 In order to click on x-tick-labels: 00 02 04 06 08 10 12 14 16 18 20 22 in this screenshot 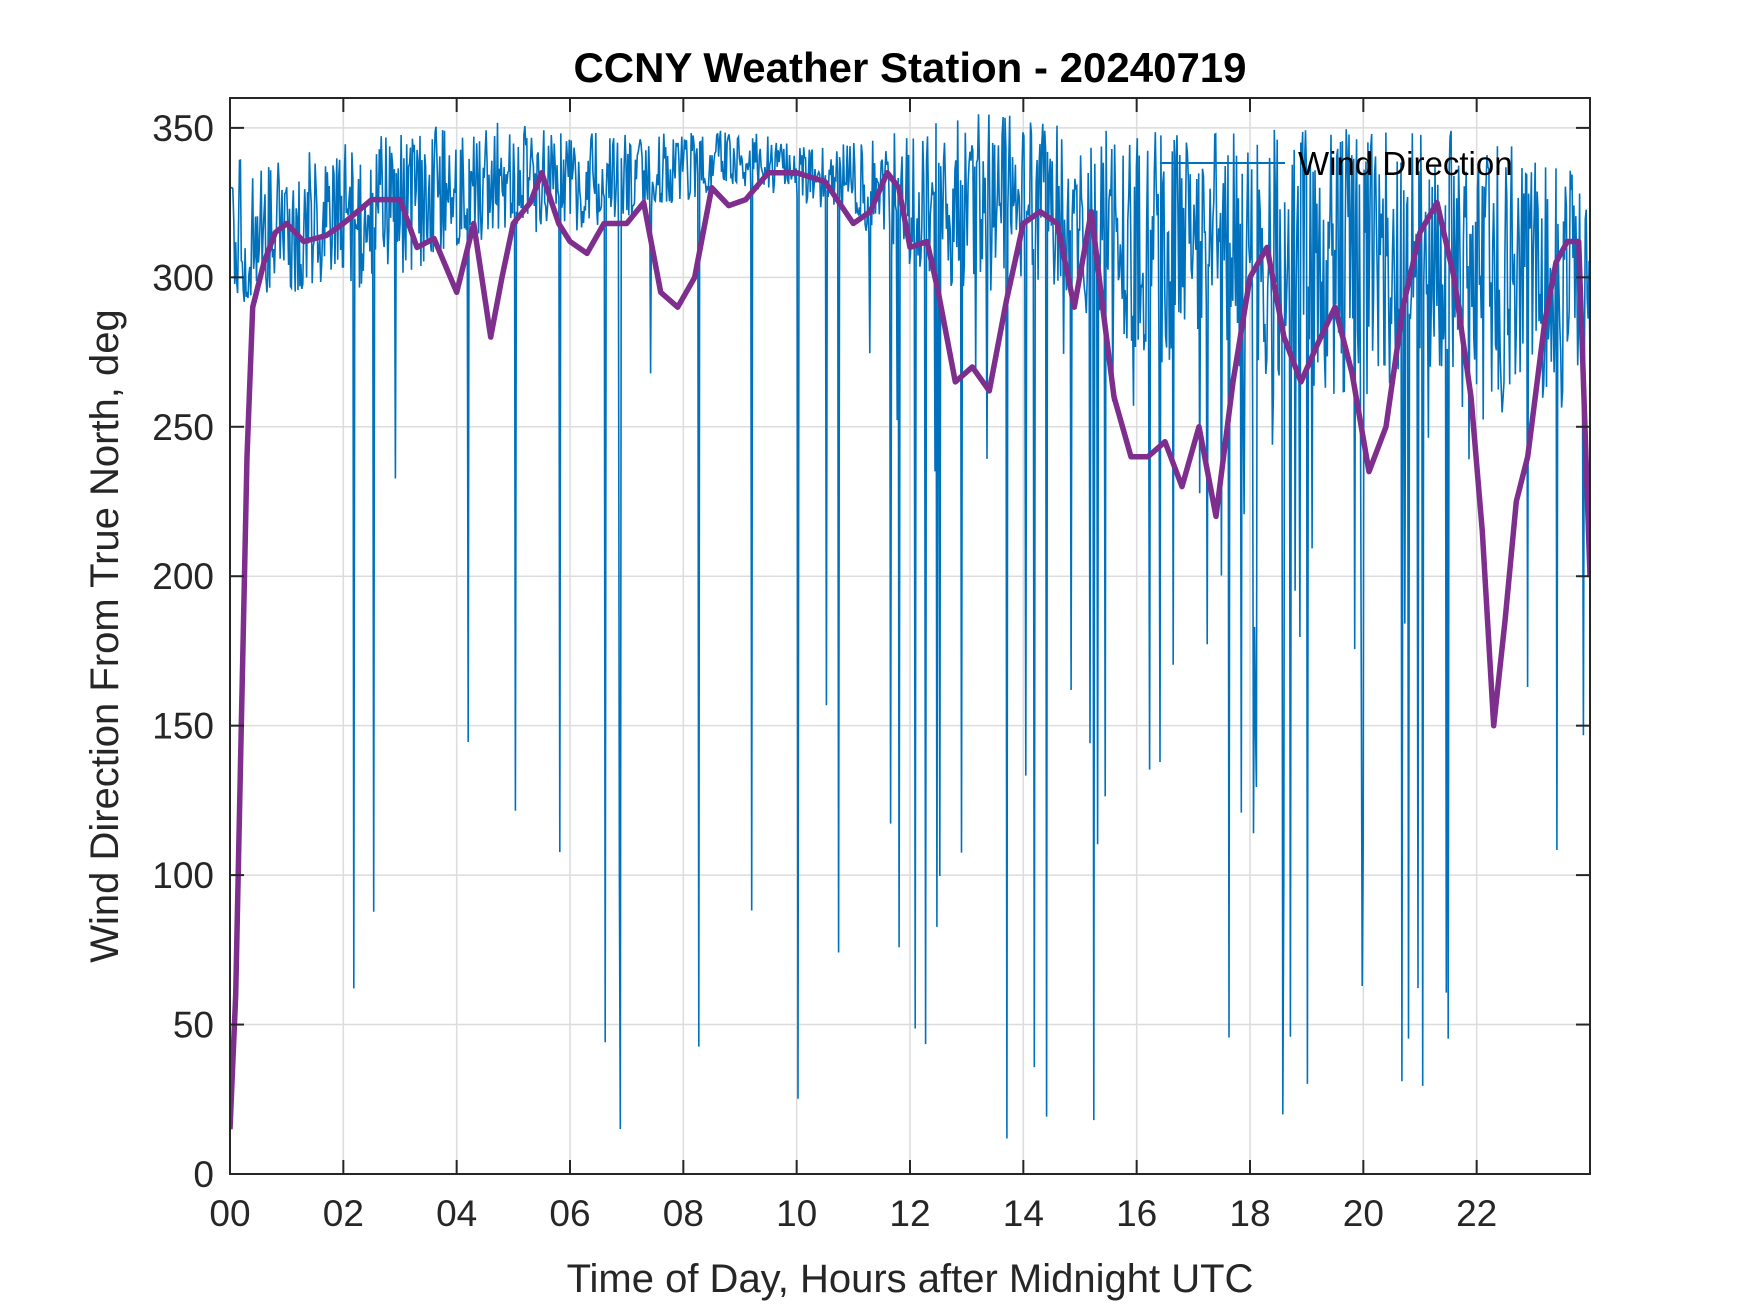, I will do `click(853, 1213)`.